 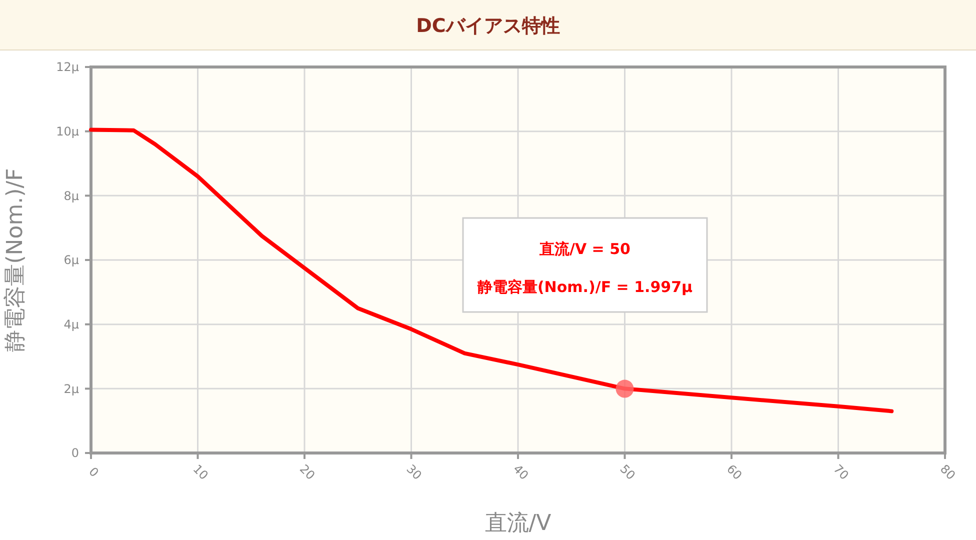 What do you see at coordinates (68, 67) in the screenshot?
I see `y-tick-label: 12μ` at bounding box center [68, 67].